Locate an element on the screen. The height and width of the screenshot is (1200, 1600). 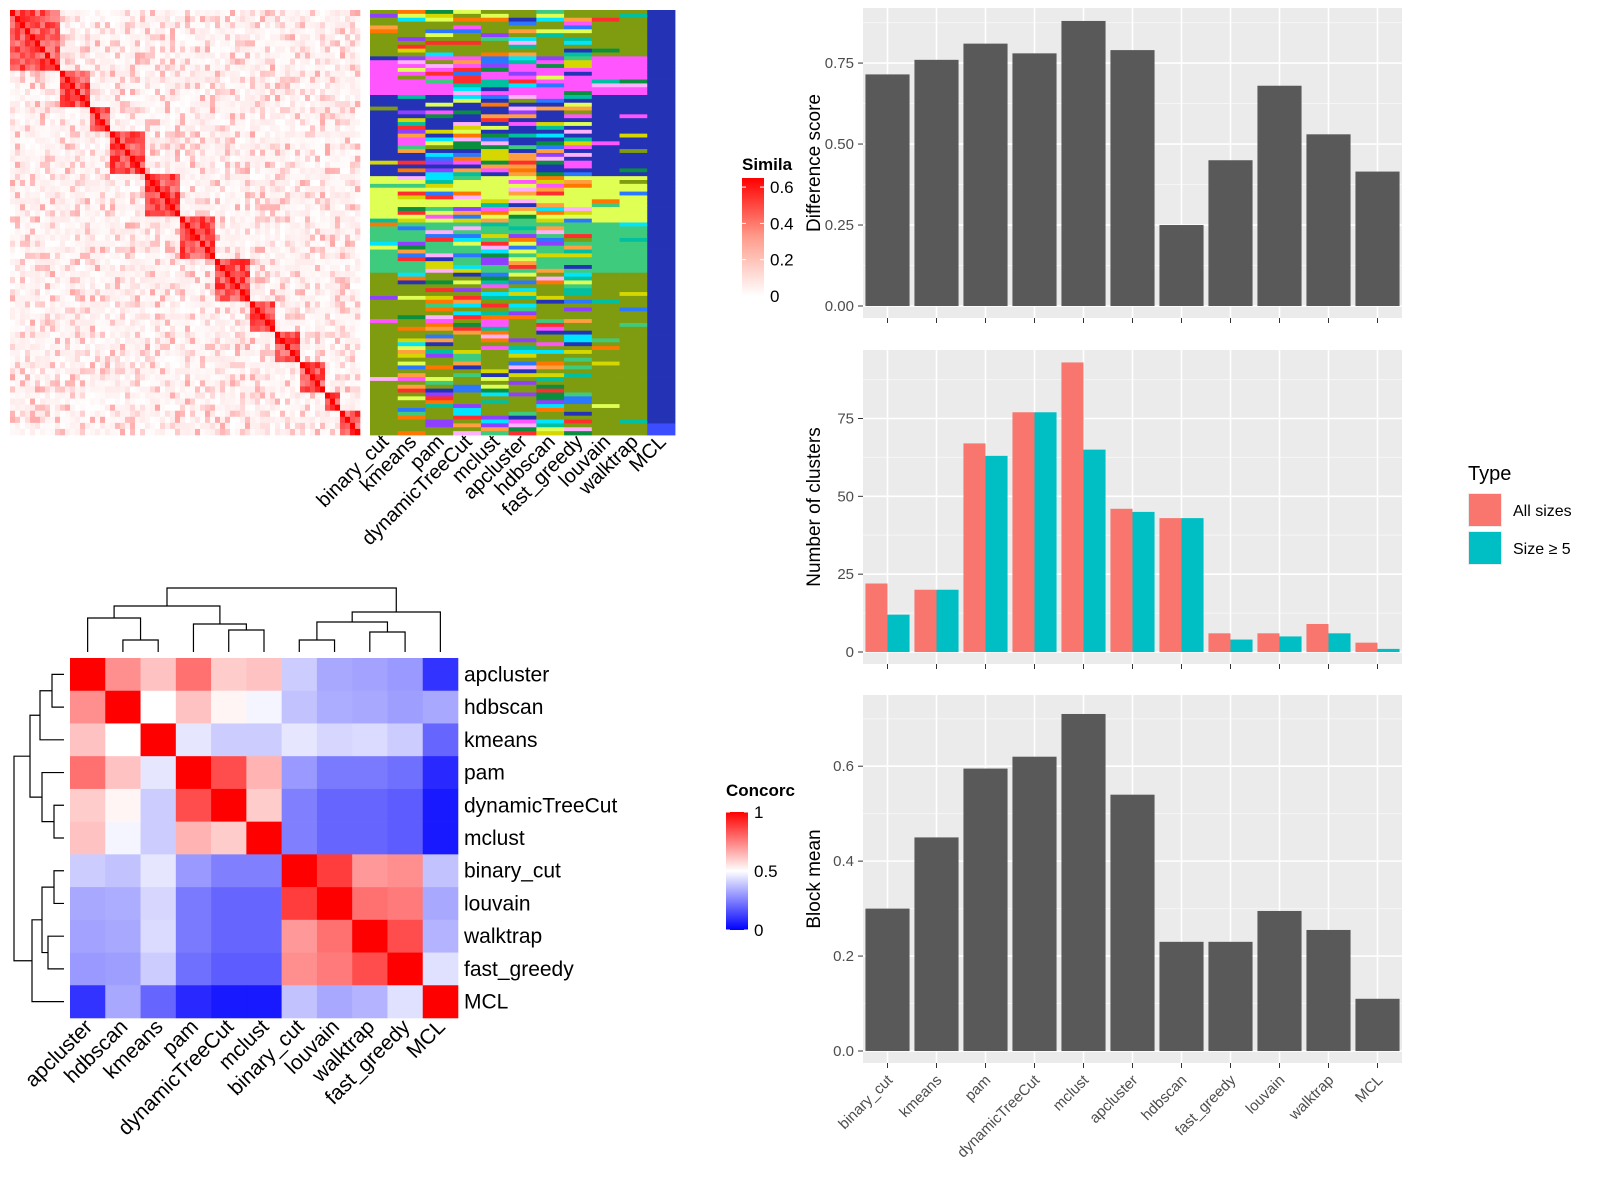
cluster-label-cell is located at coordinates (384, 348).